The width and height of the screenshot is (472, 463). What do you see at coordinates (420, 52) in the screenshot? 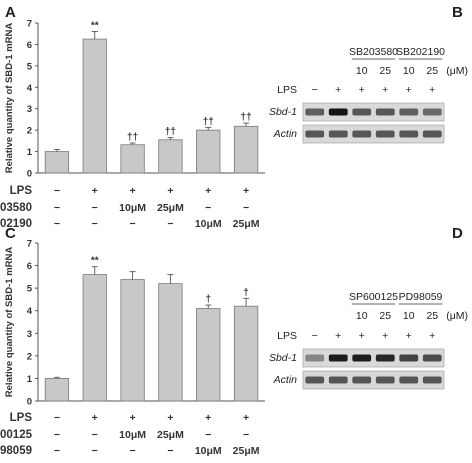
I see `inhibitor-label: SB202190` at bounding box center [420, 52].